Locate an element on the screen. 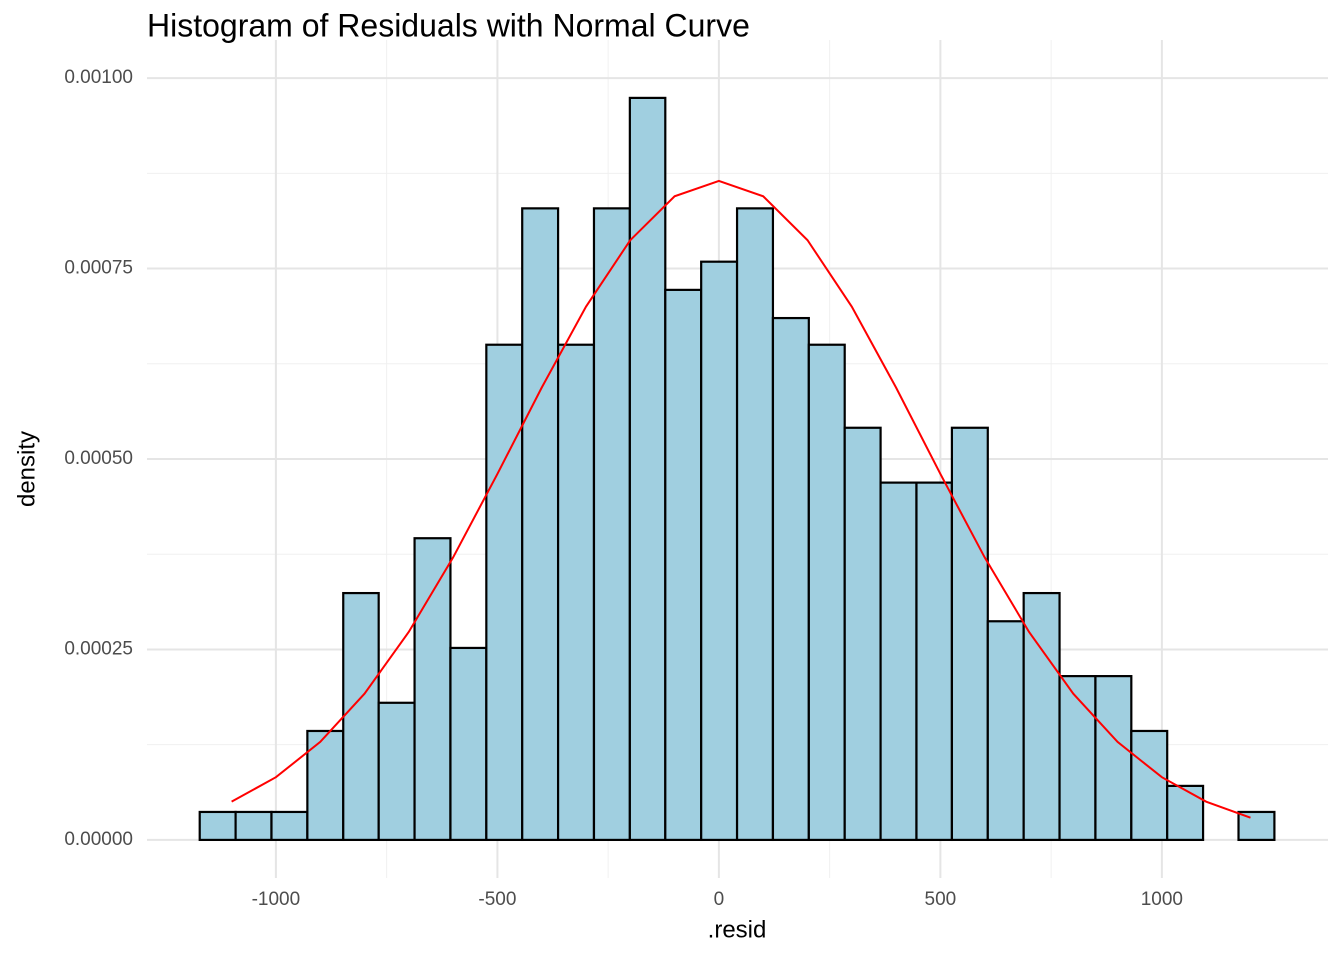 Image resolution: width=1344 pixels, height=960 pixels. x-tick-label: 0 is located at coordinates (719, 899).